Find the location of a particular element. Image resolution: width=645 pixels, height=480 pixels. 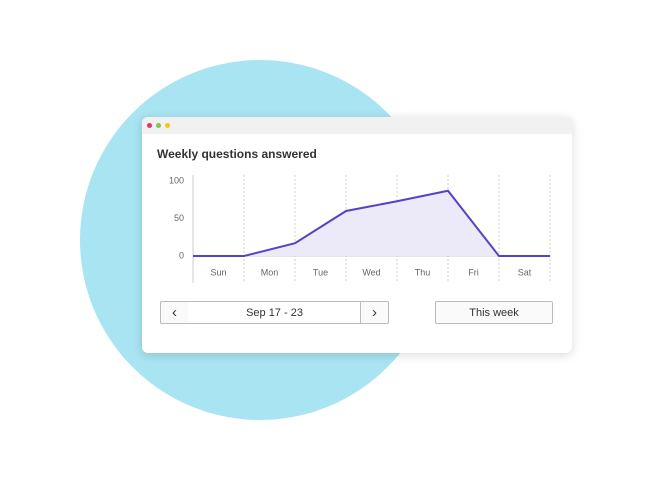

x-tick-label: Wed is located at coordinates (371, 272).